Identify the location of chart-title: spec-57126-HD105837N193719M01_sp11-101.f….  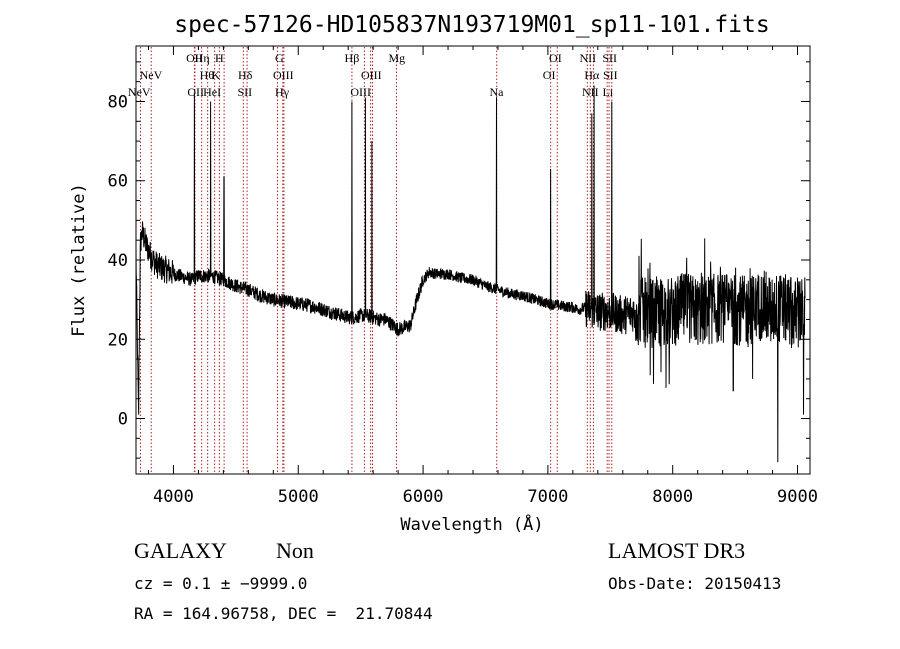
(471, 25).